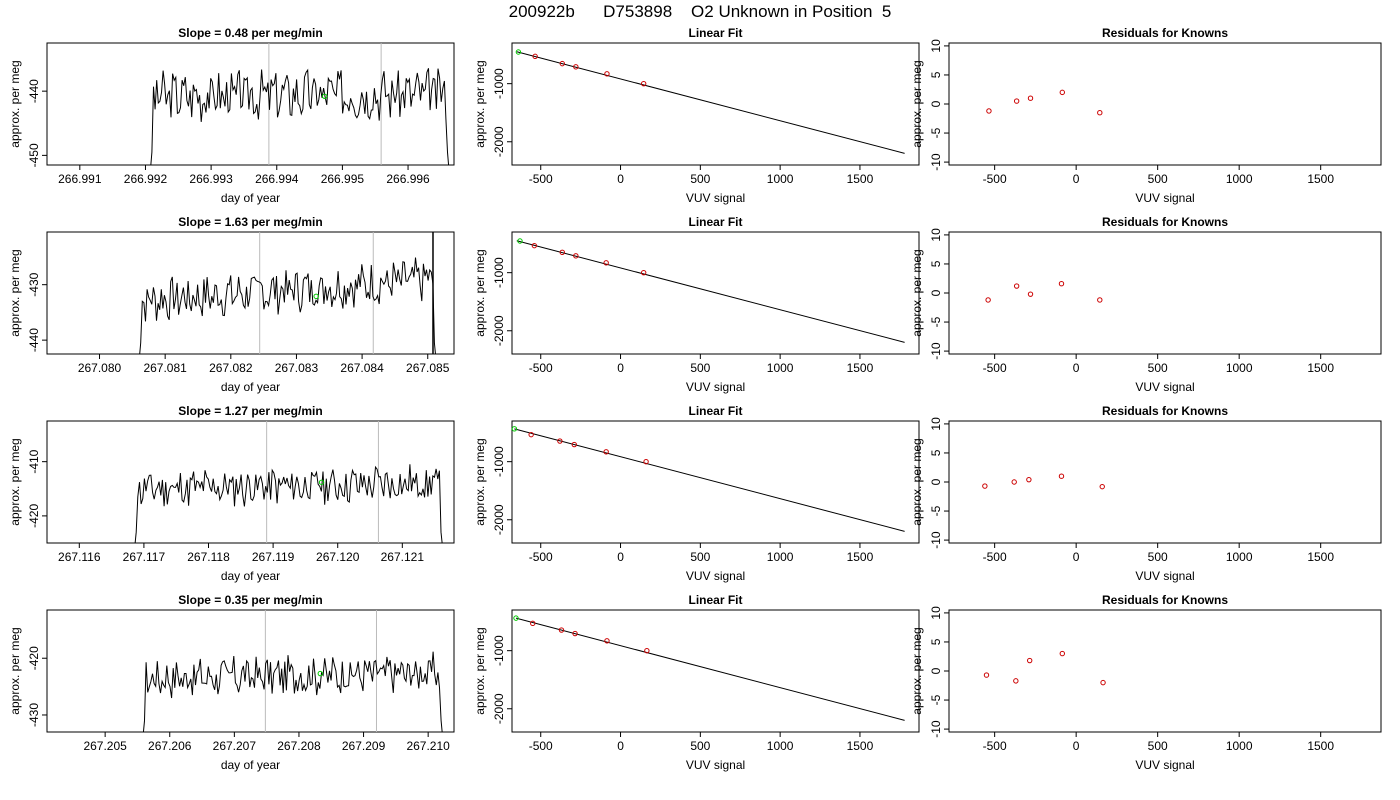  Describe the element at coordinates (34, 155) in the screenshot. I see `y-tick-label: -450` at that location.